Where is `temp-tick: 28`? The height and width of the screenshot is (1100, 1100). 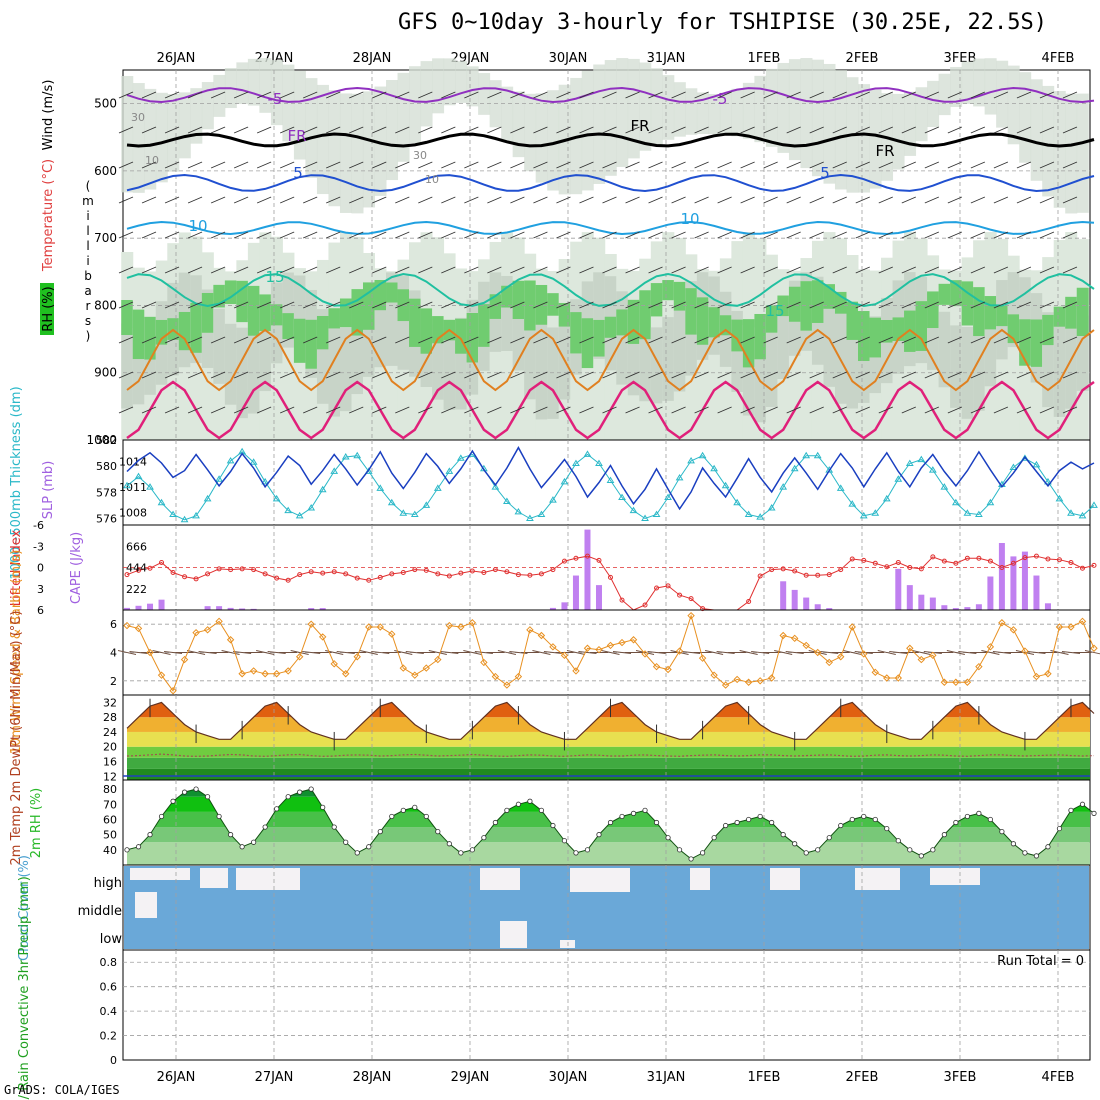 temp-tick: 28 is located at coordinates (110, 717).